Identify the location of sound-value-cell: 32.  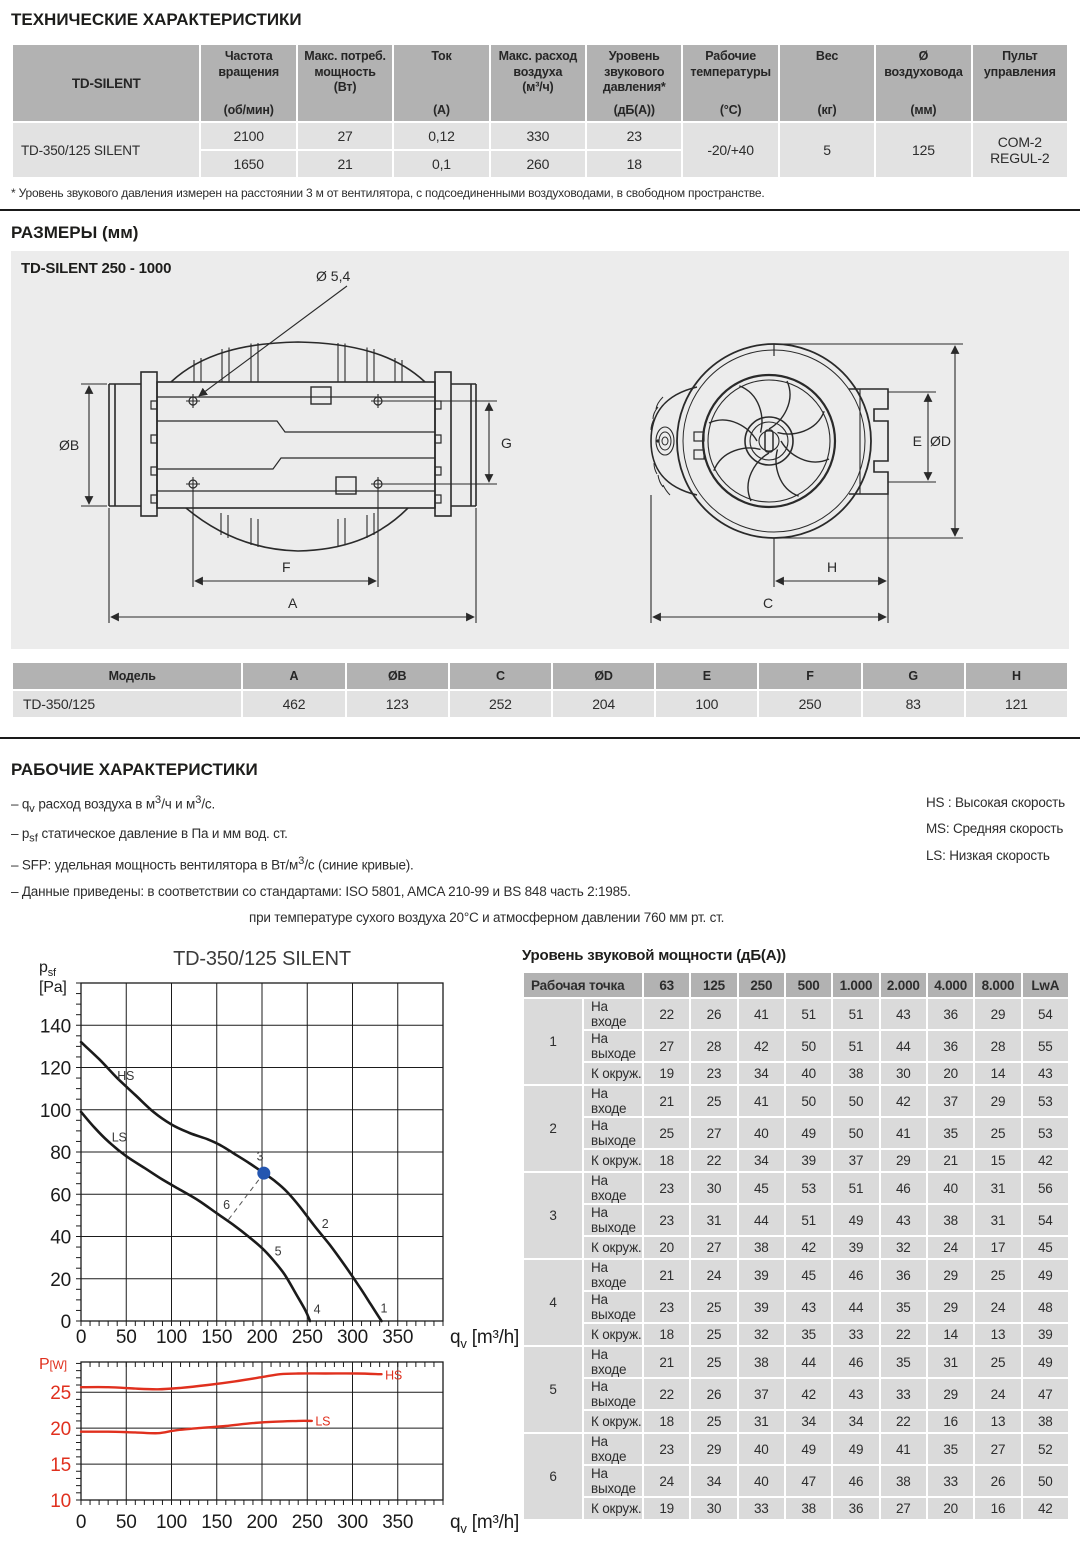
(761, 1335).